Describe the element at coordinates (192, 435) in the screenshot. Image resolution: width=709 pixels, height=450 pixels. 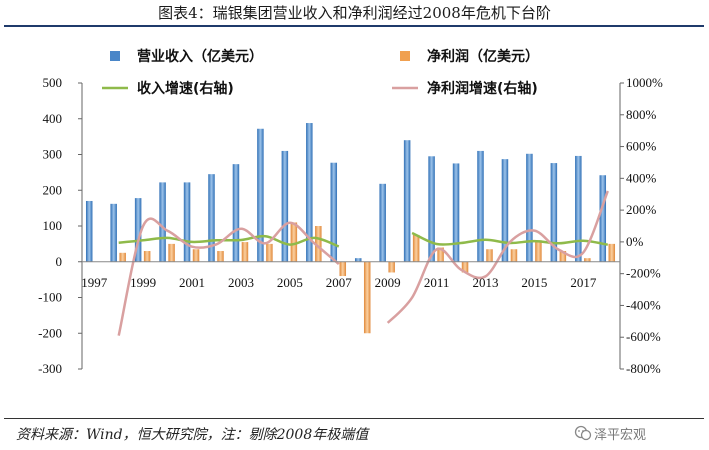
I see `source-note: 资料来源：Wind，恒大研究院，注：剔除2008年极端值` at that location.